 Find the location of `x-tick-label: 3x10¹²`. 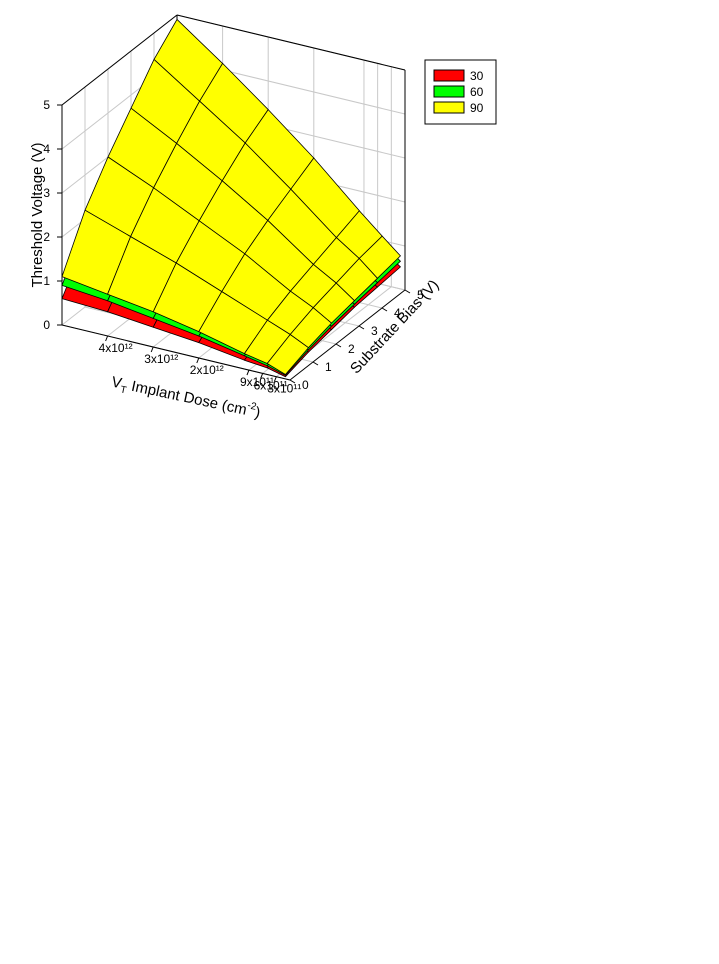

x-tick-label: 3x10¹² is located at coordinates (161, 359).